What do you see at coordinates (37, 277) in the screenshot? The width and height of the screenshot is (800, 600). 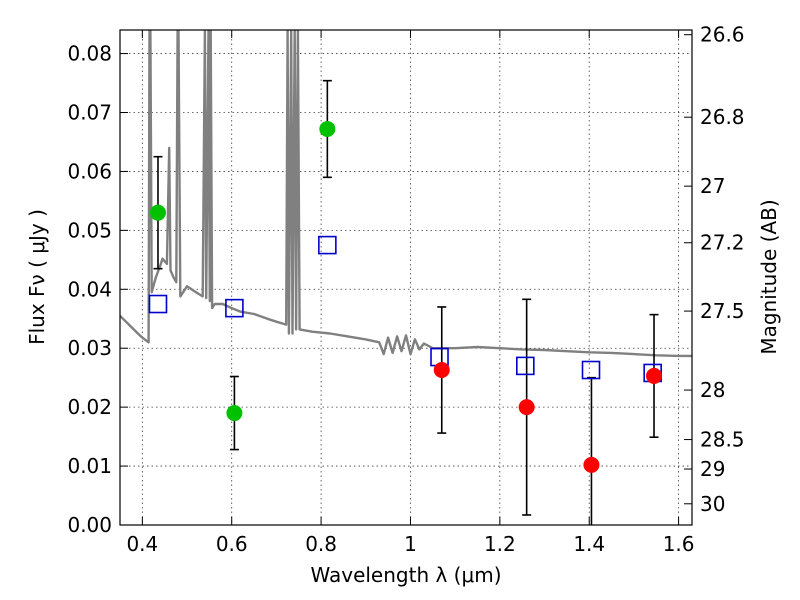 I see `y-axis-label: Flux Fν ( μJy )` at bounding box center [37, 277].